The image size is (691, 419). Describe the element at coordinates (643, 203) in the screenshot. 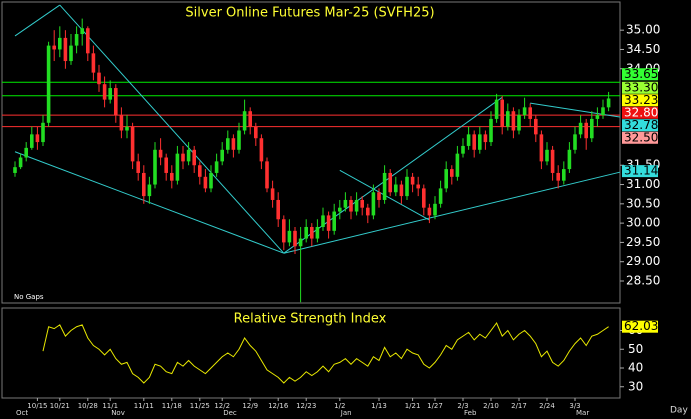

I see `y-tick-label: 30.50` at that location.